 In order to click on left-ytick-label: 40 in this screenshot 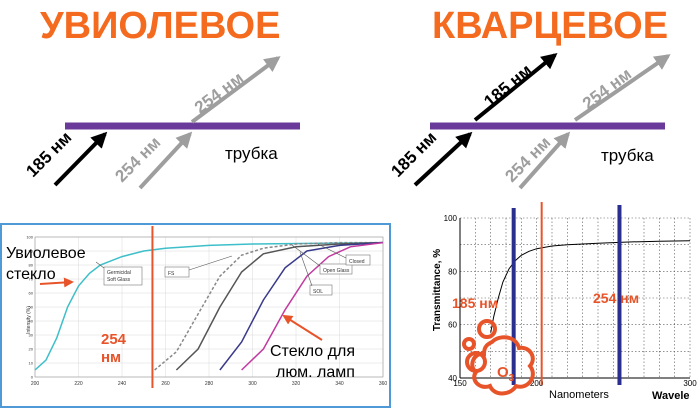, I will do `click(31, 321)`.